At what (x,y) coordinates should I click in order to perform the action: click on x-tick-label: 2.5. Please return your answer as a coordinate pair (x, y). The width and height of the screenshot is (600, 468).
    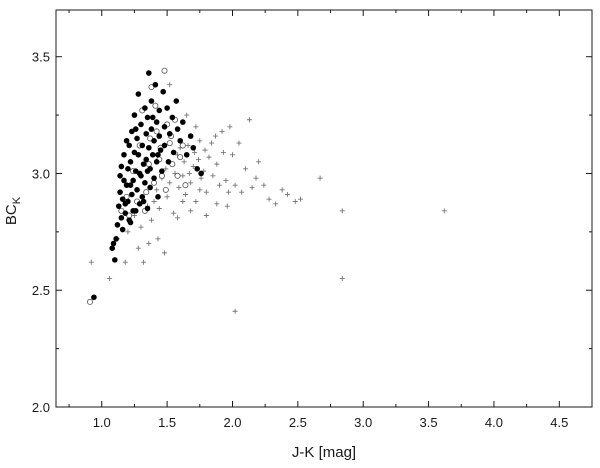
    Looking at the image, I should click on (298, 422).